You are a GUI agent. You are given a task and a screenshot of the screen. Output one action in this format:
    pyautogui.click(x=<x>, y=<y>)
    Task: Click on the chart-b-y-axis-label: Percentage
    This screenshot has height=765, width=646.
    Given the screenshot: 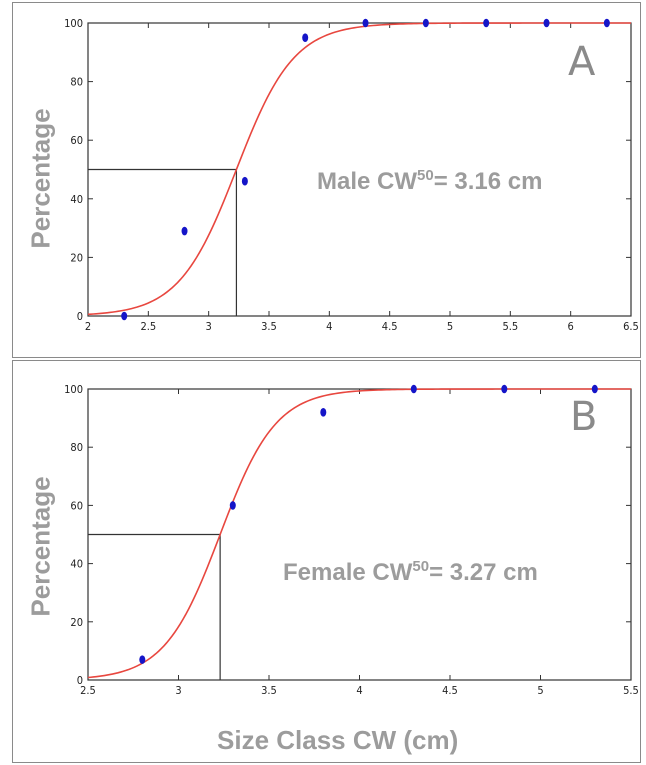 What is the action you would take?
    pyautogui.click(x=40, y=546)
    